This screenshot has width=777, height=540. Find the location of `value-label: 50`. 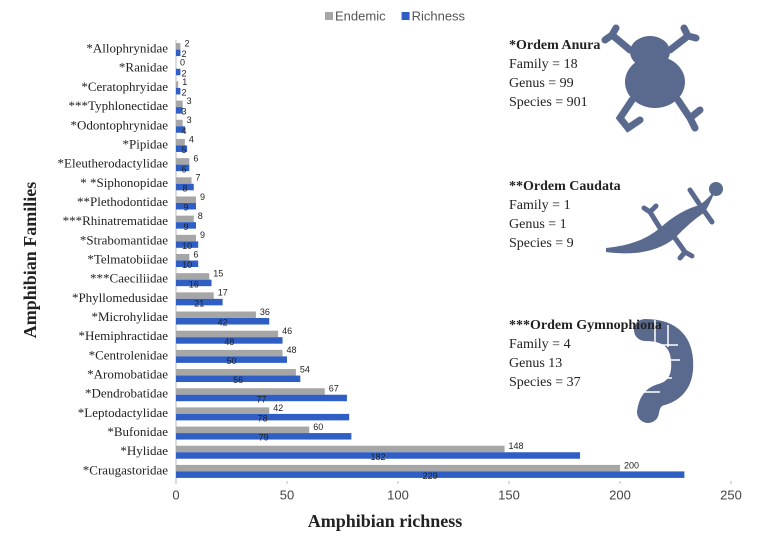

value-label: 50 is located at coordinates (231, 361).